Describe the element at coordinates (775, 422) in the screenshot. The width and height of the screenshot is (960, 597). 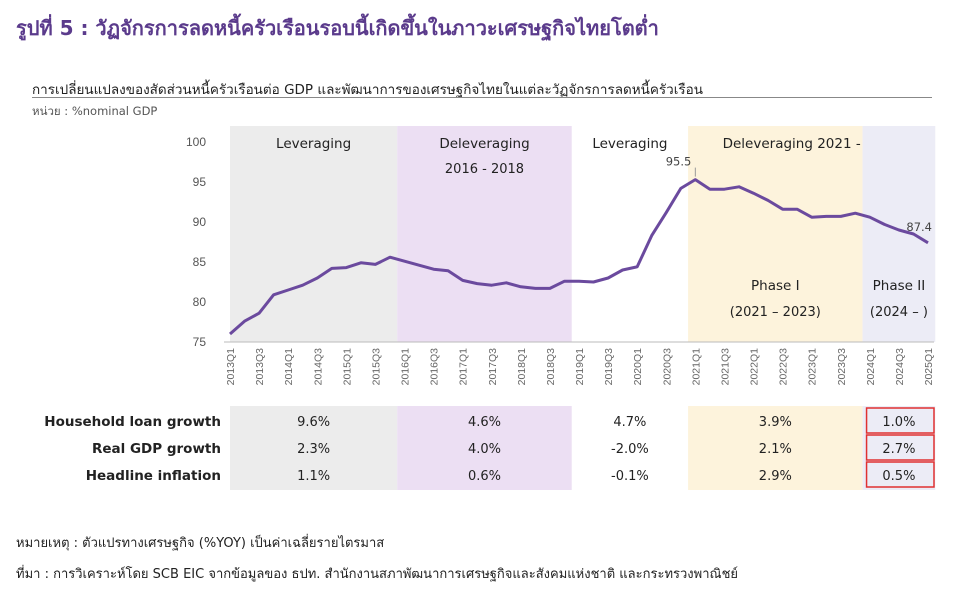
I see `table-cell: 3.9%` at that location.